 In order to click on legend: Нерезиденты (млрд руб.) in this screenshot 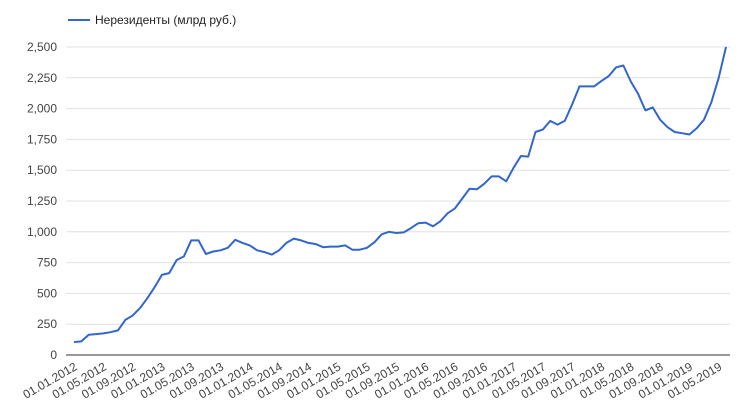, I will do `click(152, 20)`.